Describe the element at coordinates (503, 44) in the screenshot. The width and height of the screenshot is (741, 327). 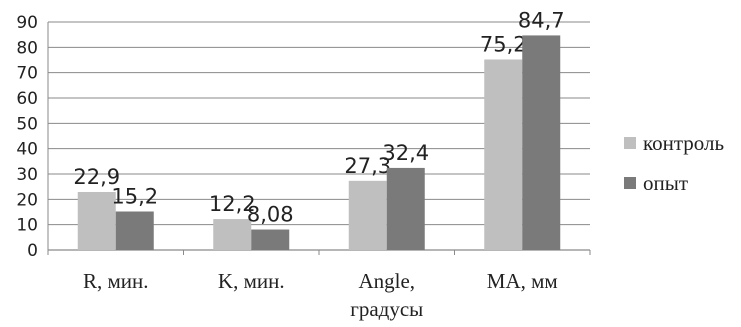
I see `data-label: 75,2` at that location.